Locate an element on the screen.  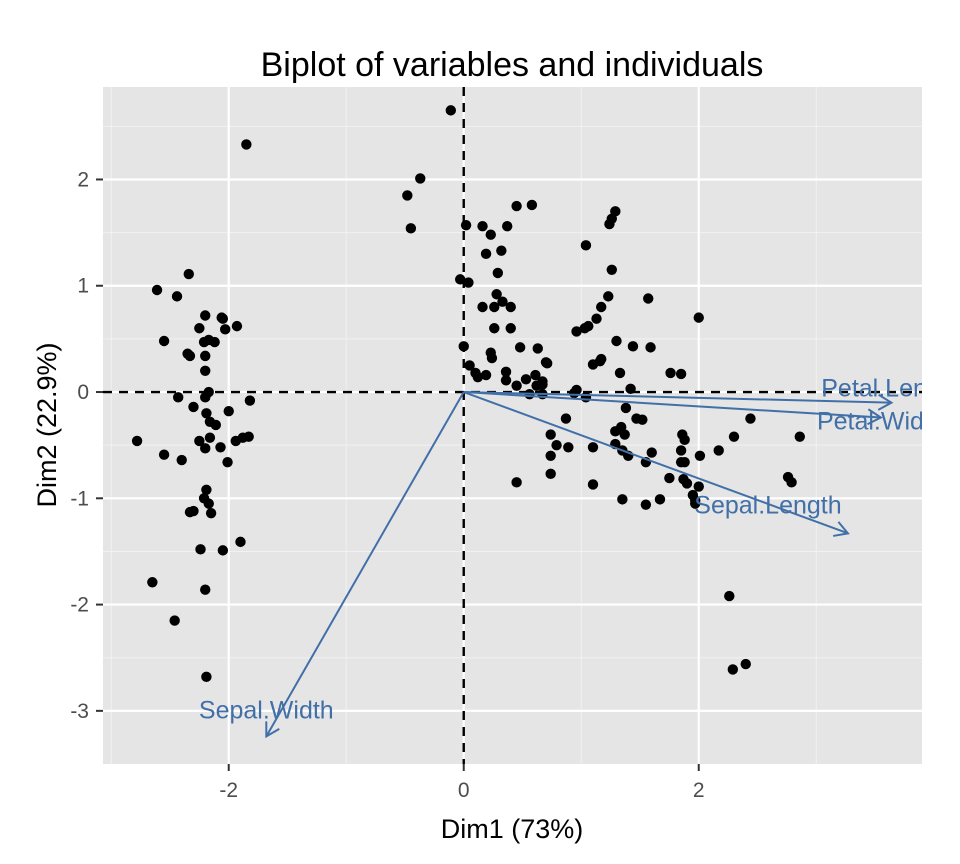
x-axis-title: Dim1 (73%) is located at coordinates (512, 829).